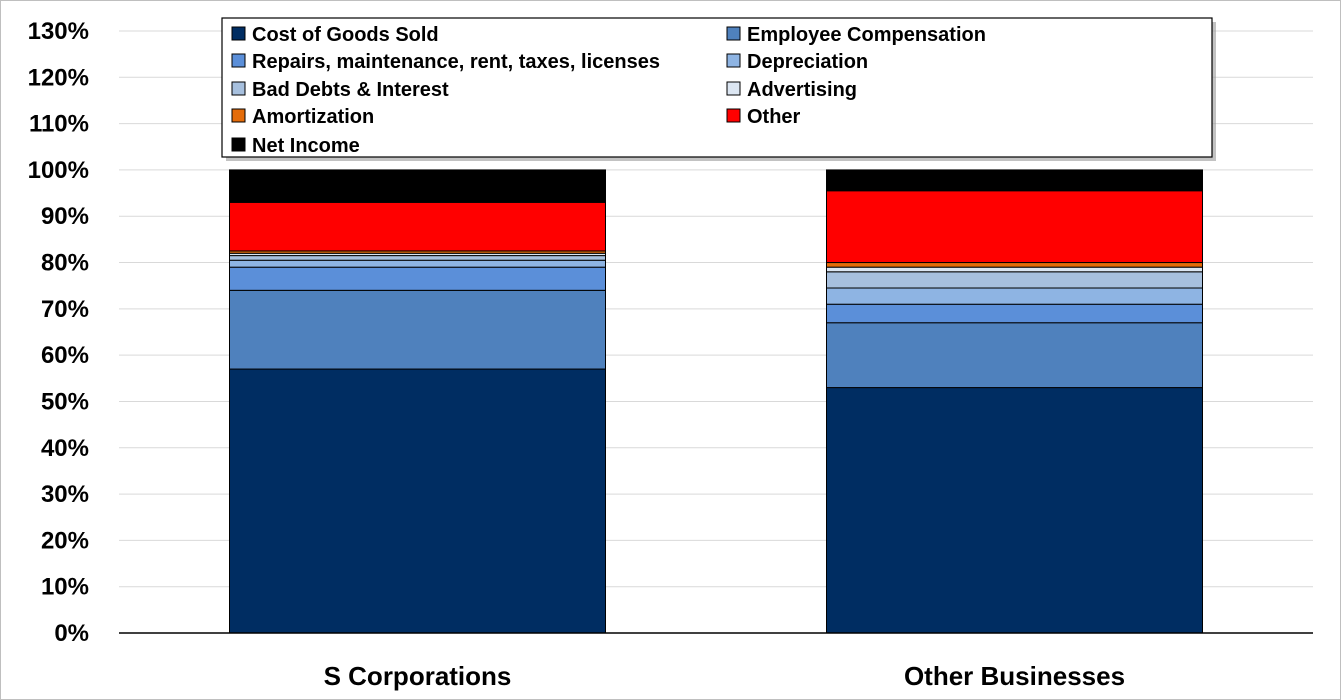 The height and width of the screenshot is (700, 1341). Describe the element at coordinates (65, 494) in the screenshot. I see `y-tick-label: 30%` at that location.